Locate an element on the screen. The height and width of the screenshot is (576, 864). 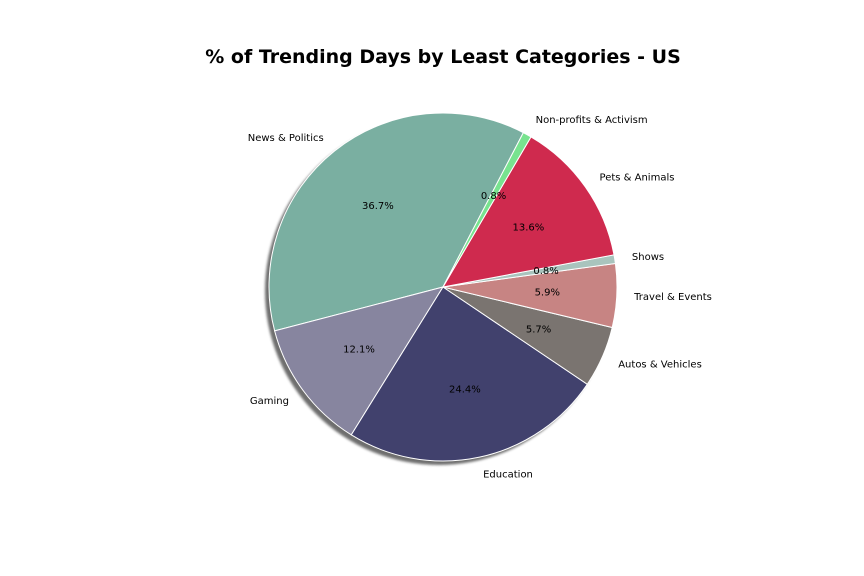
pie-category-label: Shows is located at coordinates (648, 257).